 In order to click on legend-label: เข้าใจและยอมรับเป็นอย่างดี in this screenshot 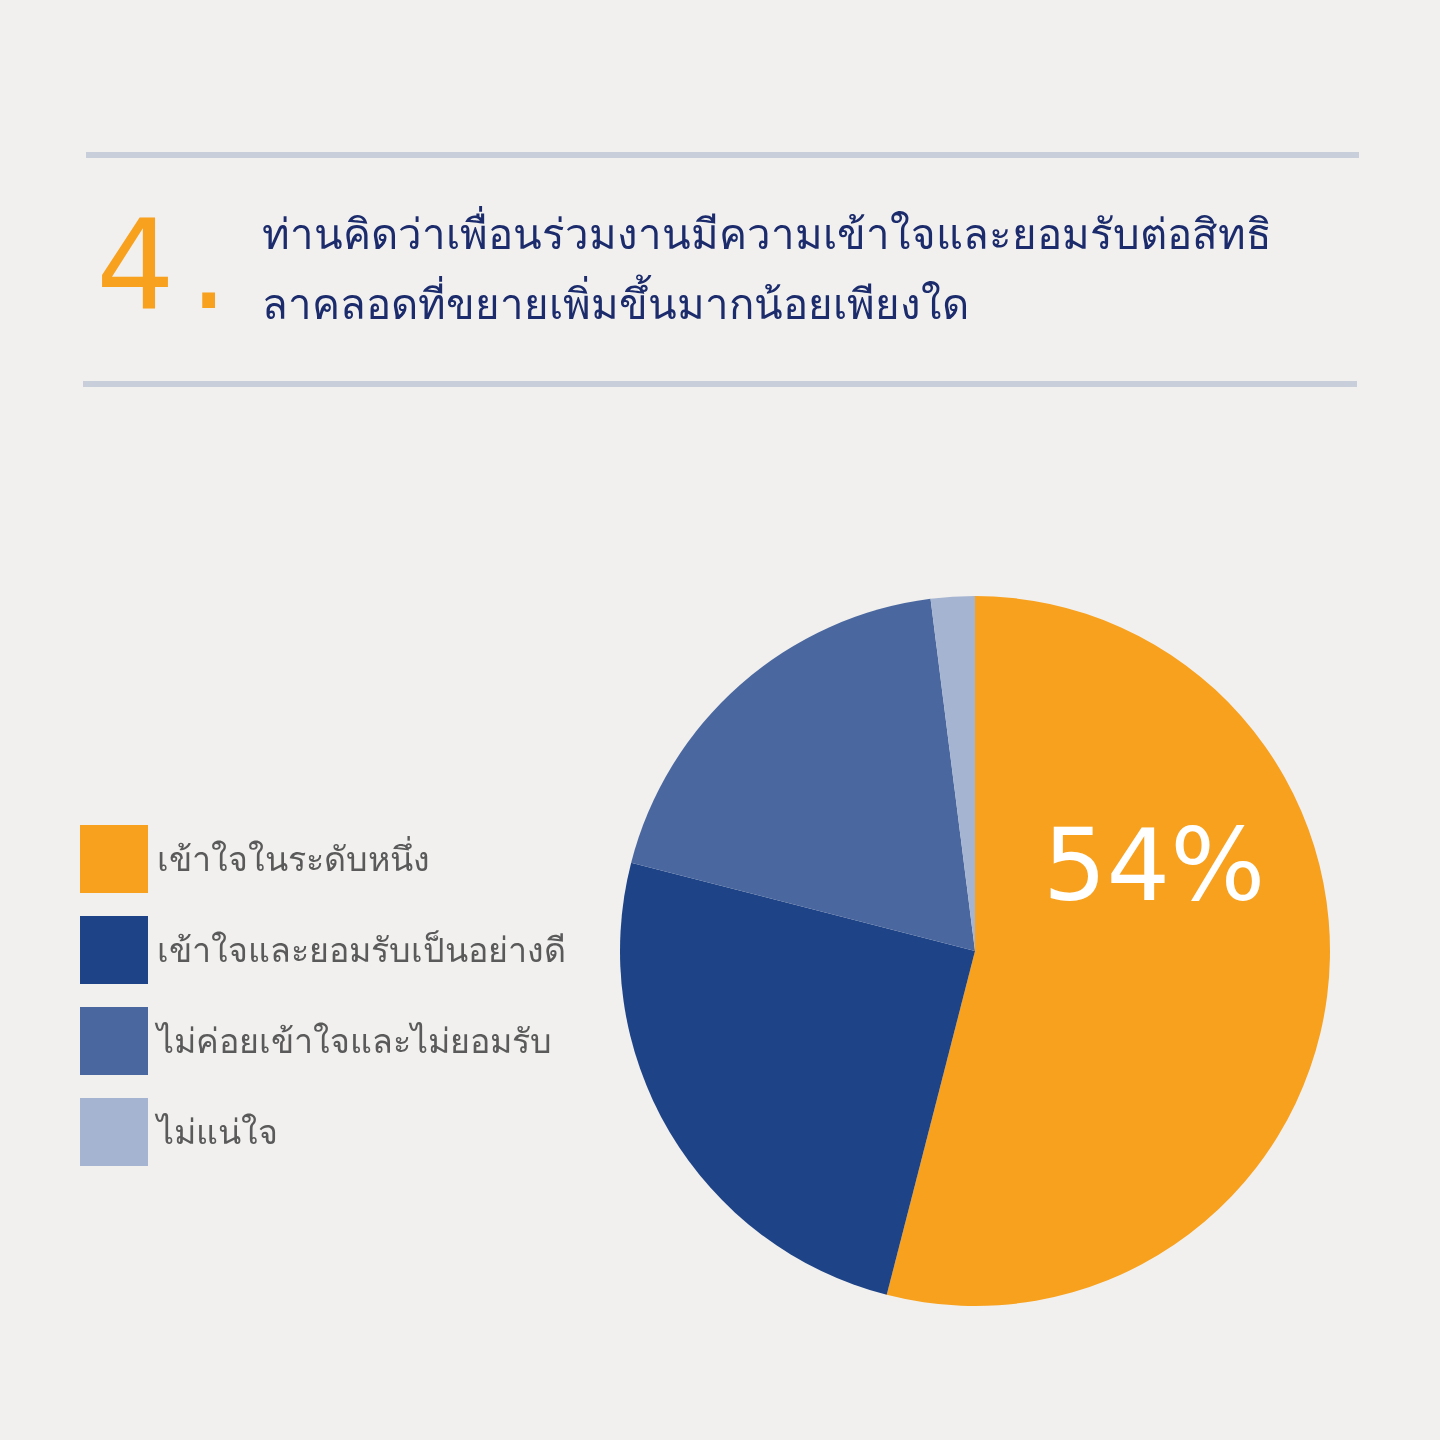, I will do `click(361, 950)`.